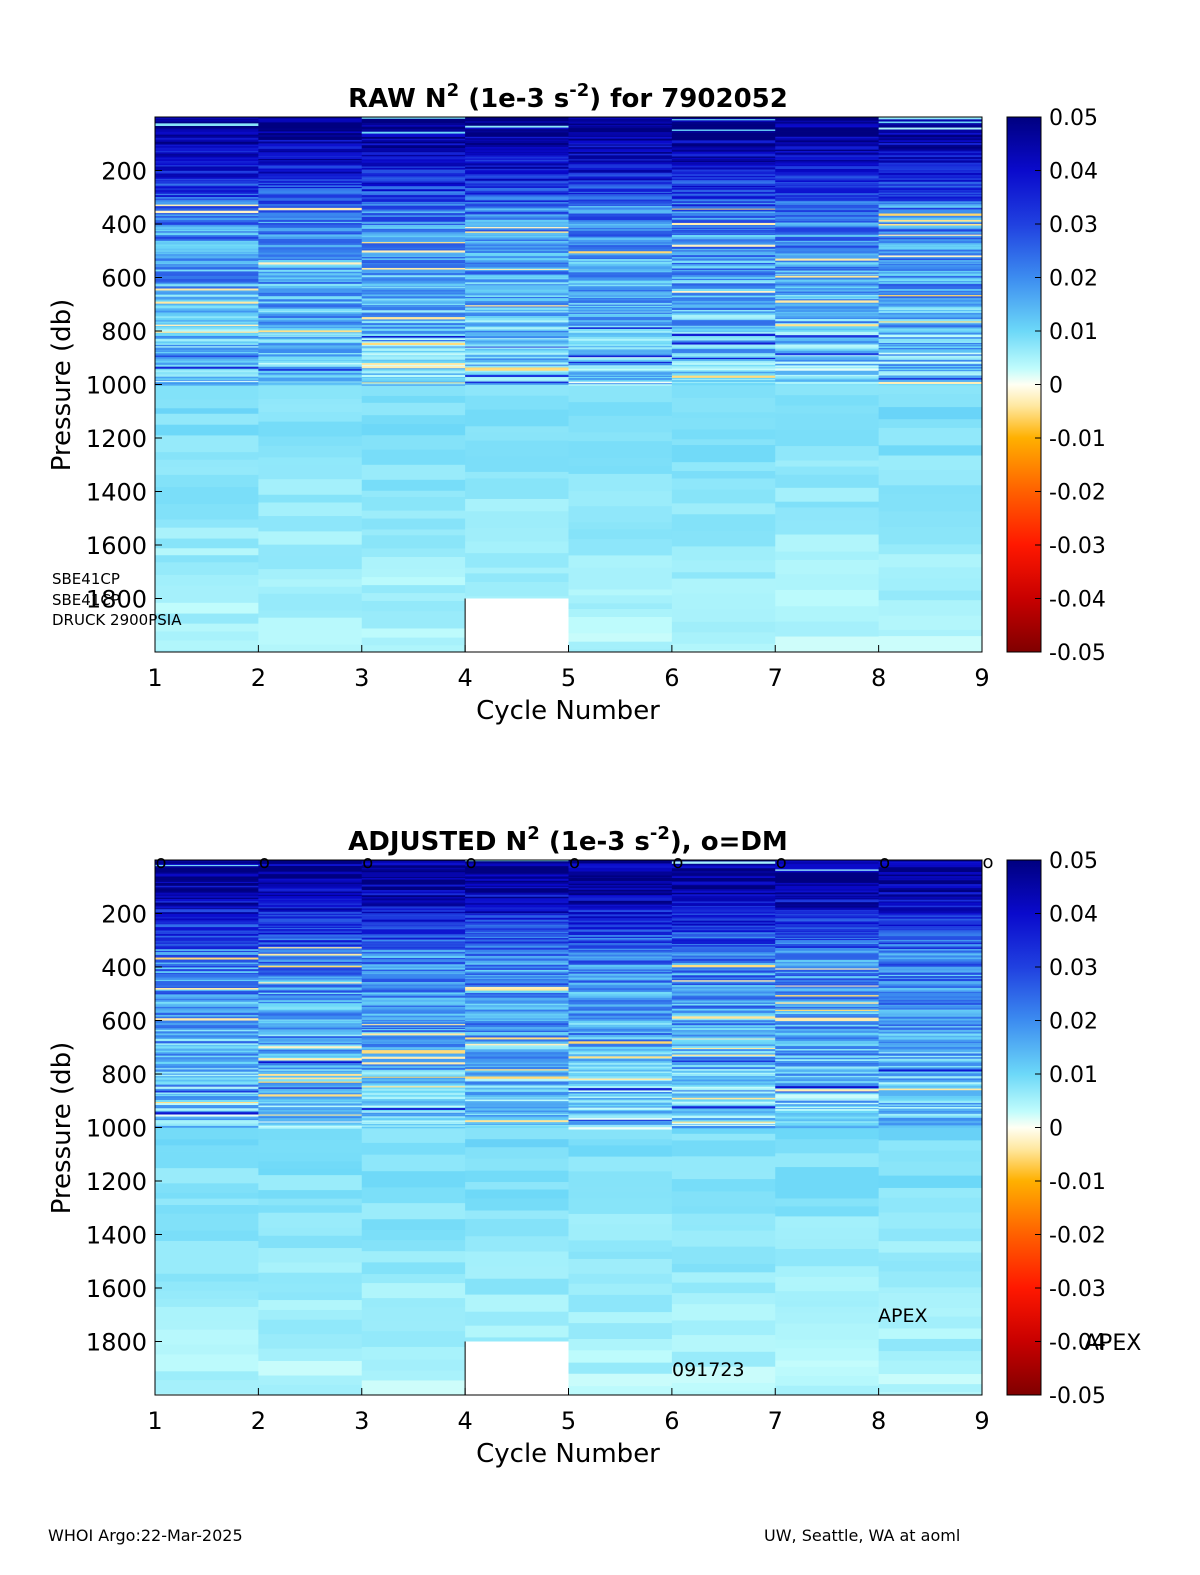 The height and width of the screenshot is (1575, 1200). Describe the element at coordinates (568, 840) in the screenshot. I see `chart-title: ADJUSTED N2 (1e-3 s-2), o=DM` at that location.